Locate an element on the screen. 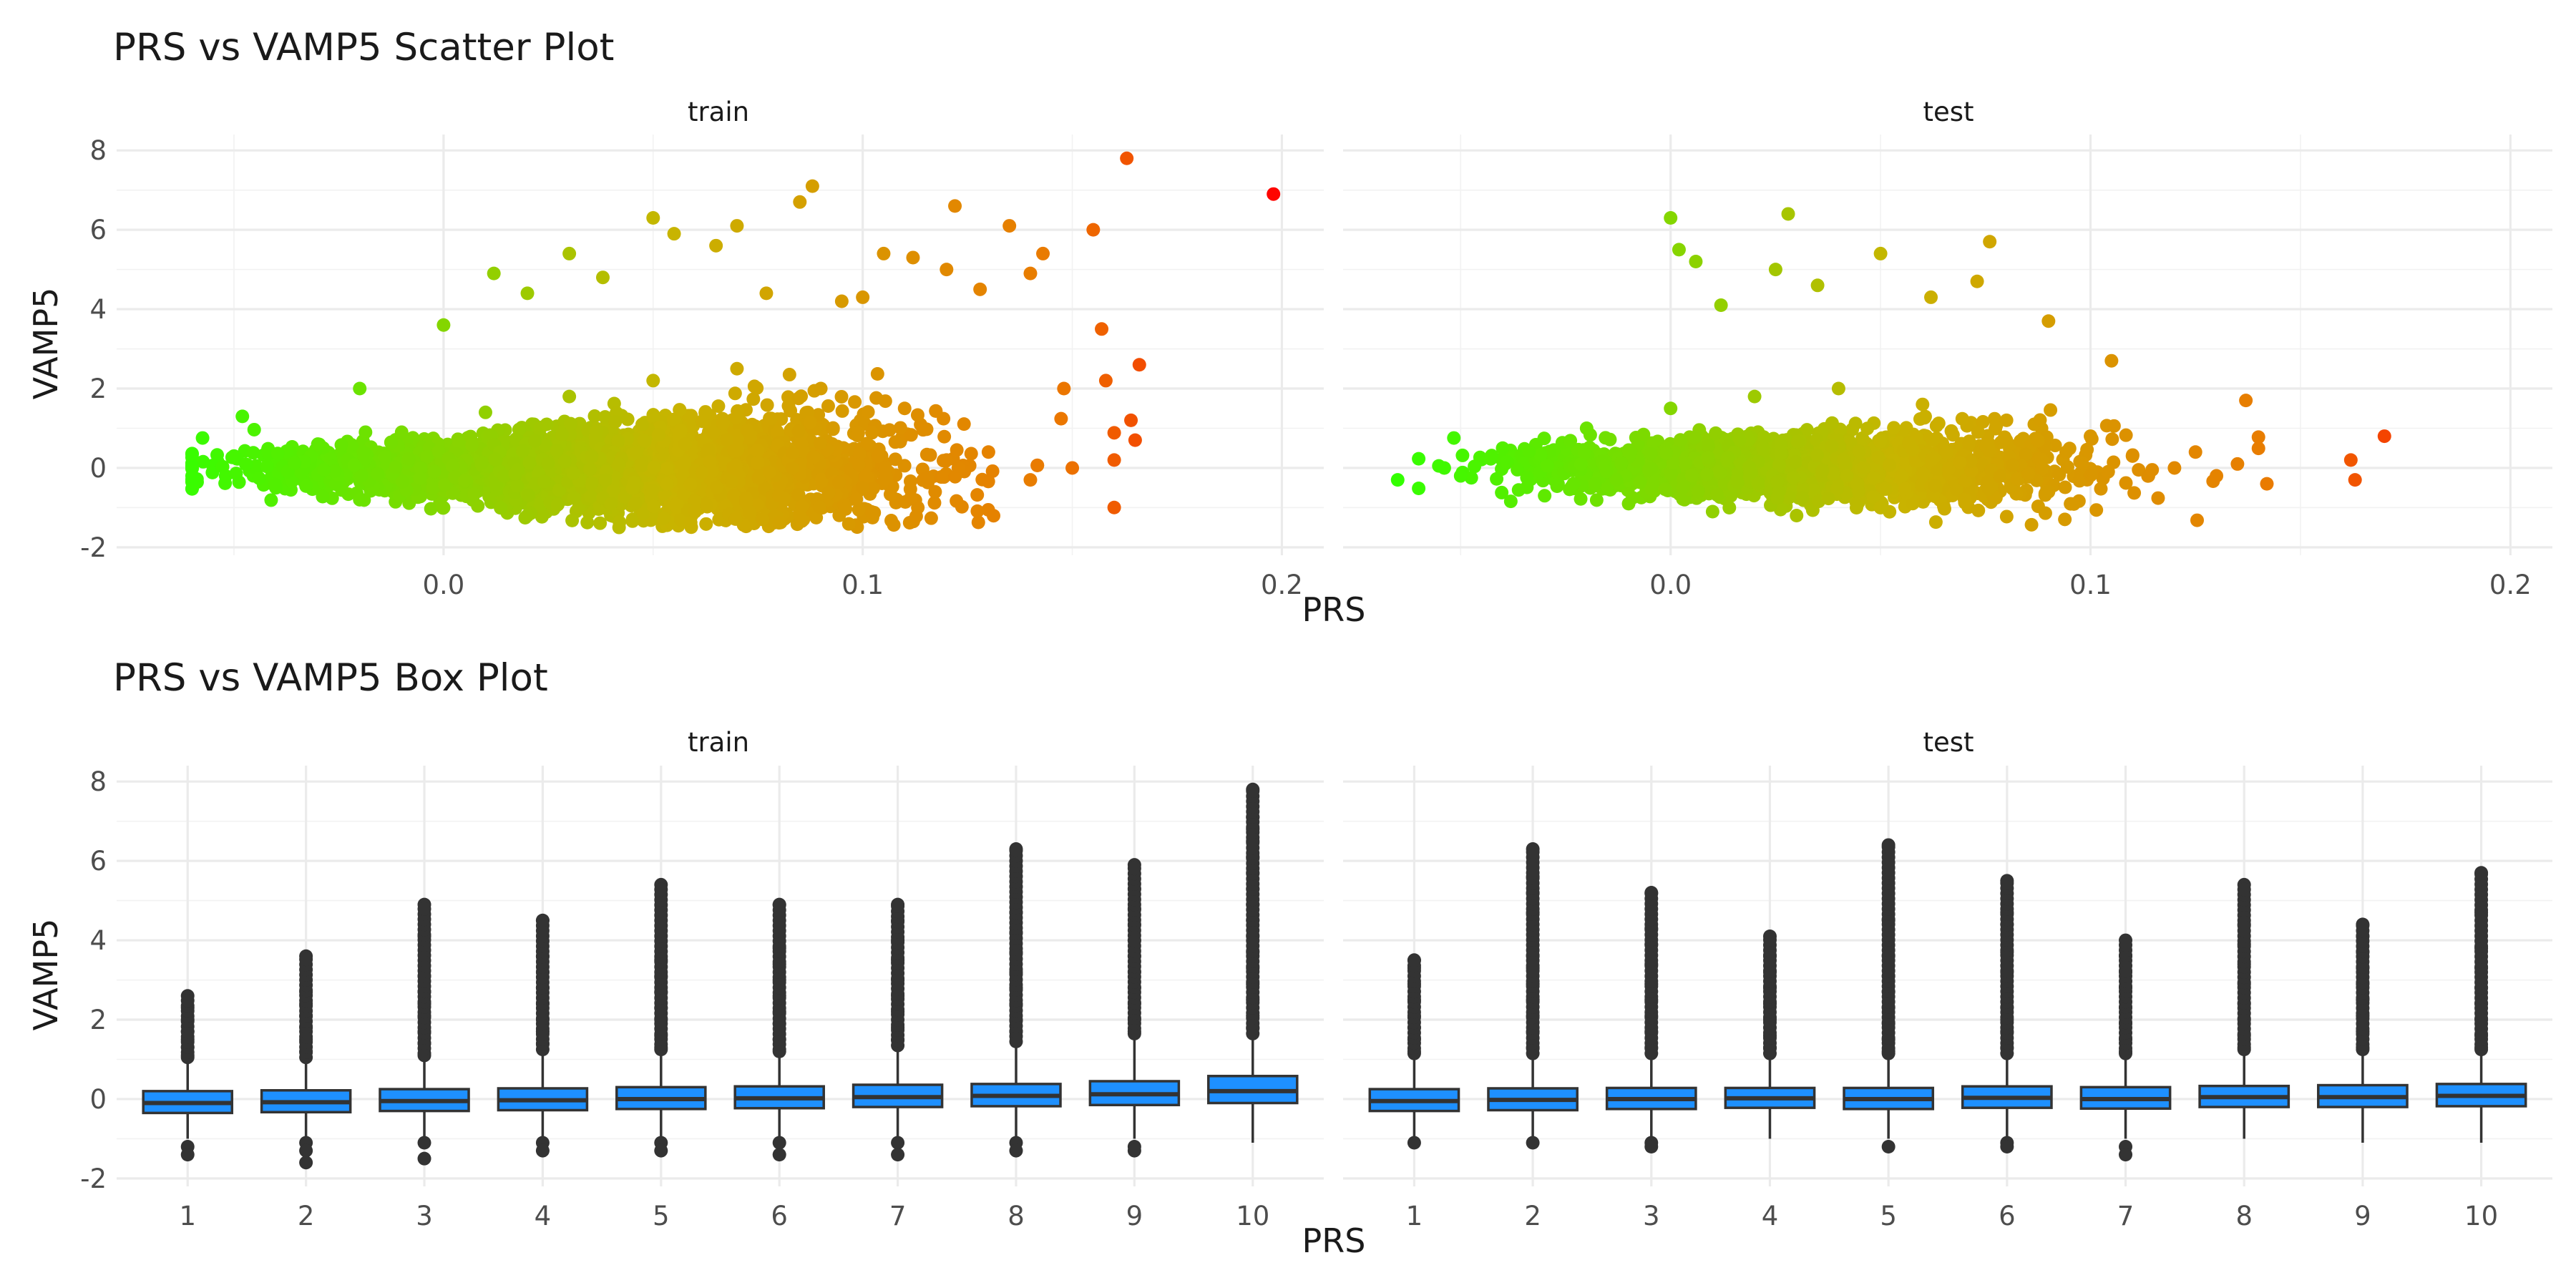  box-y-axis-title: VAMP5 is located at coordinates (45, 975).